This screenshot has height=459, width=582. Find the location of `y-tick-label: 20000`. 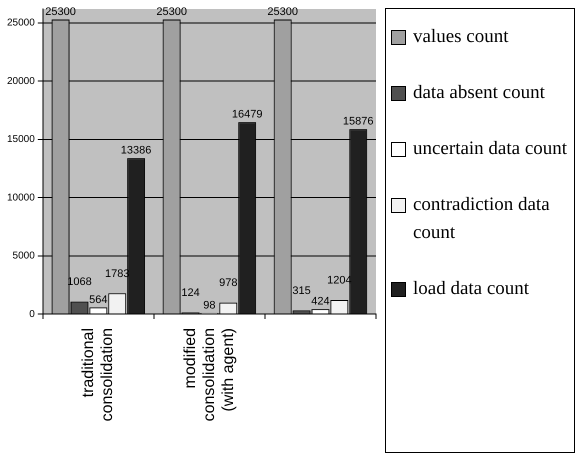

y-tick-label: 20000 is located at coordinates (21, 81).